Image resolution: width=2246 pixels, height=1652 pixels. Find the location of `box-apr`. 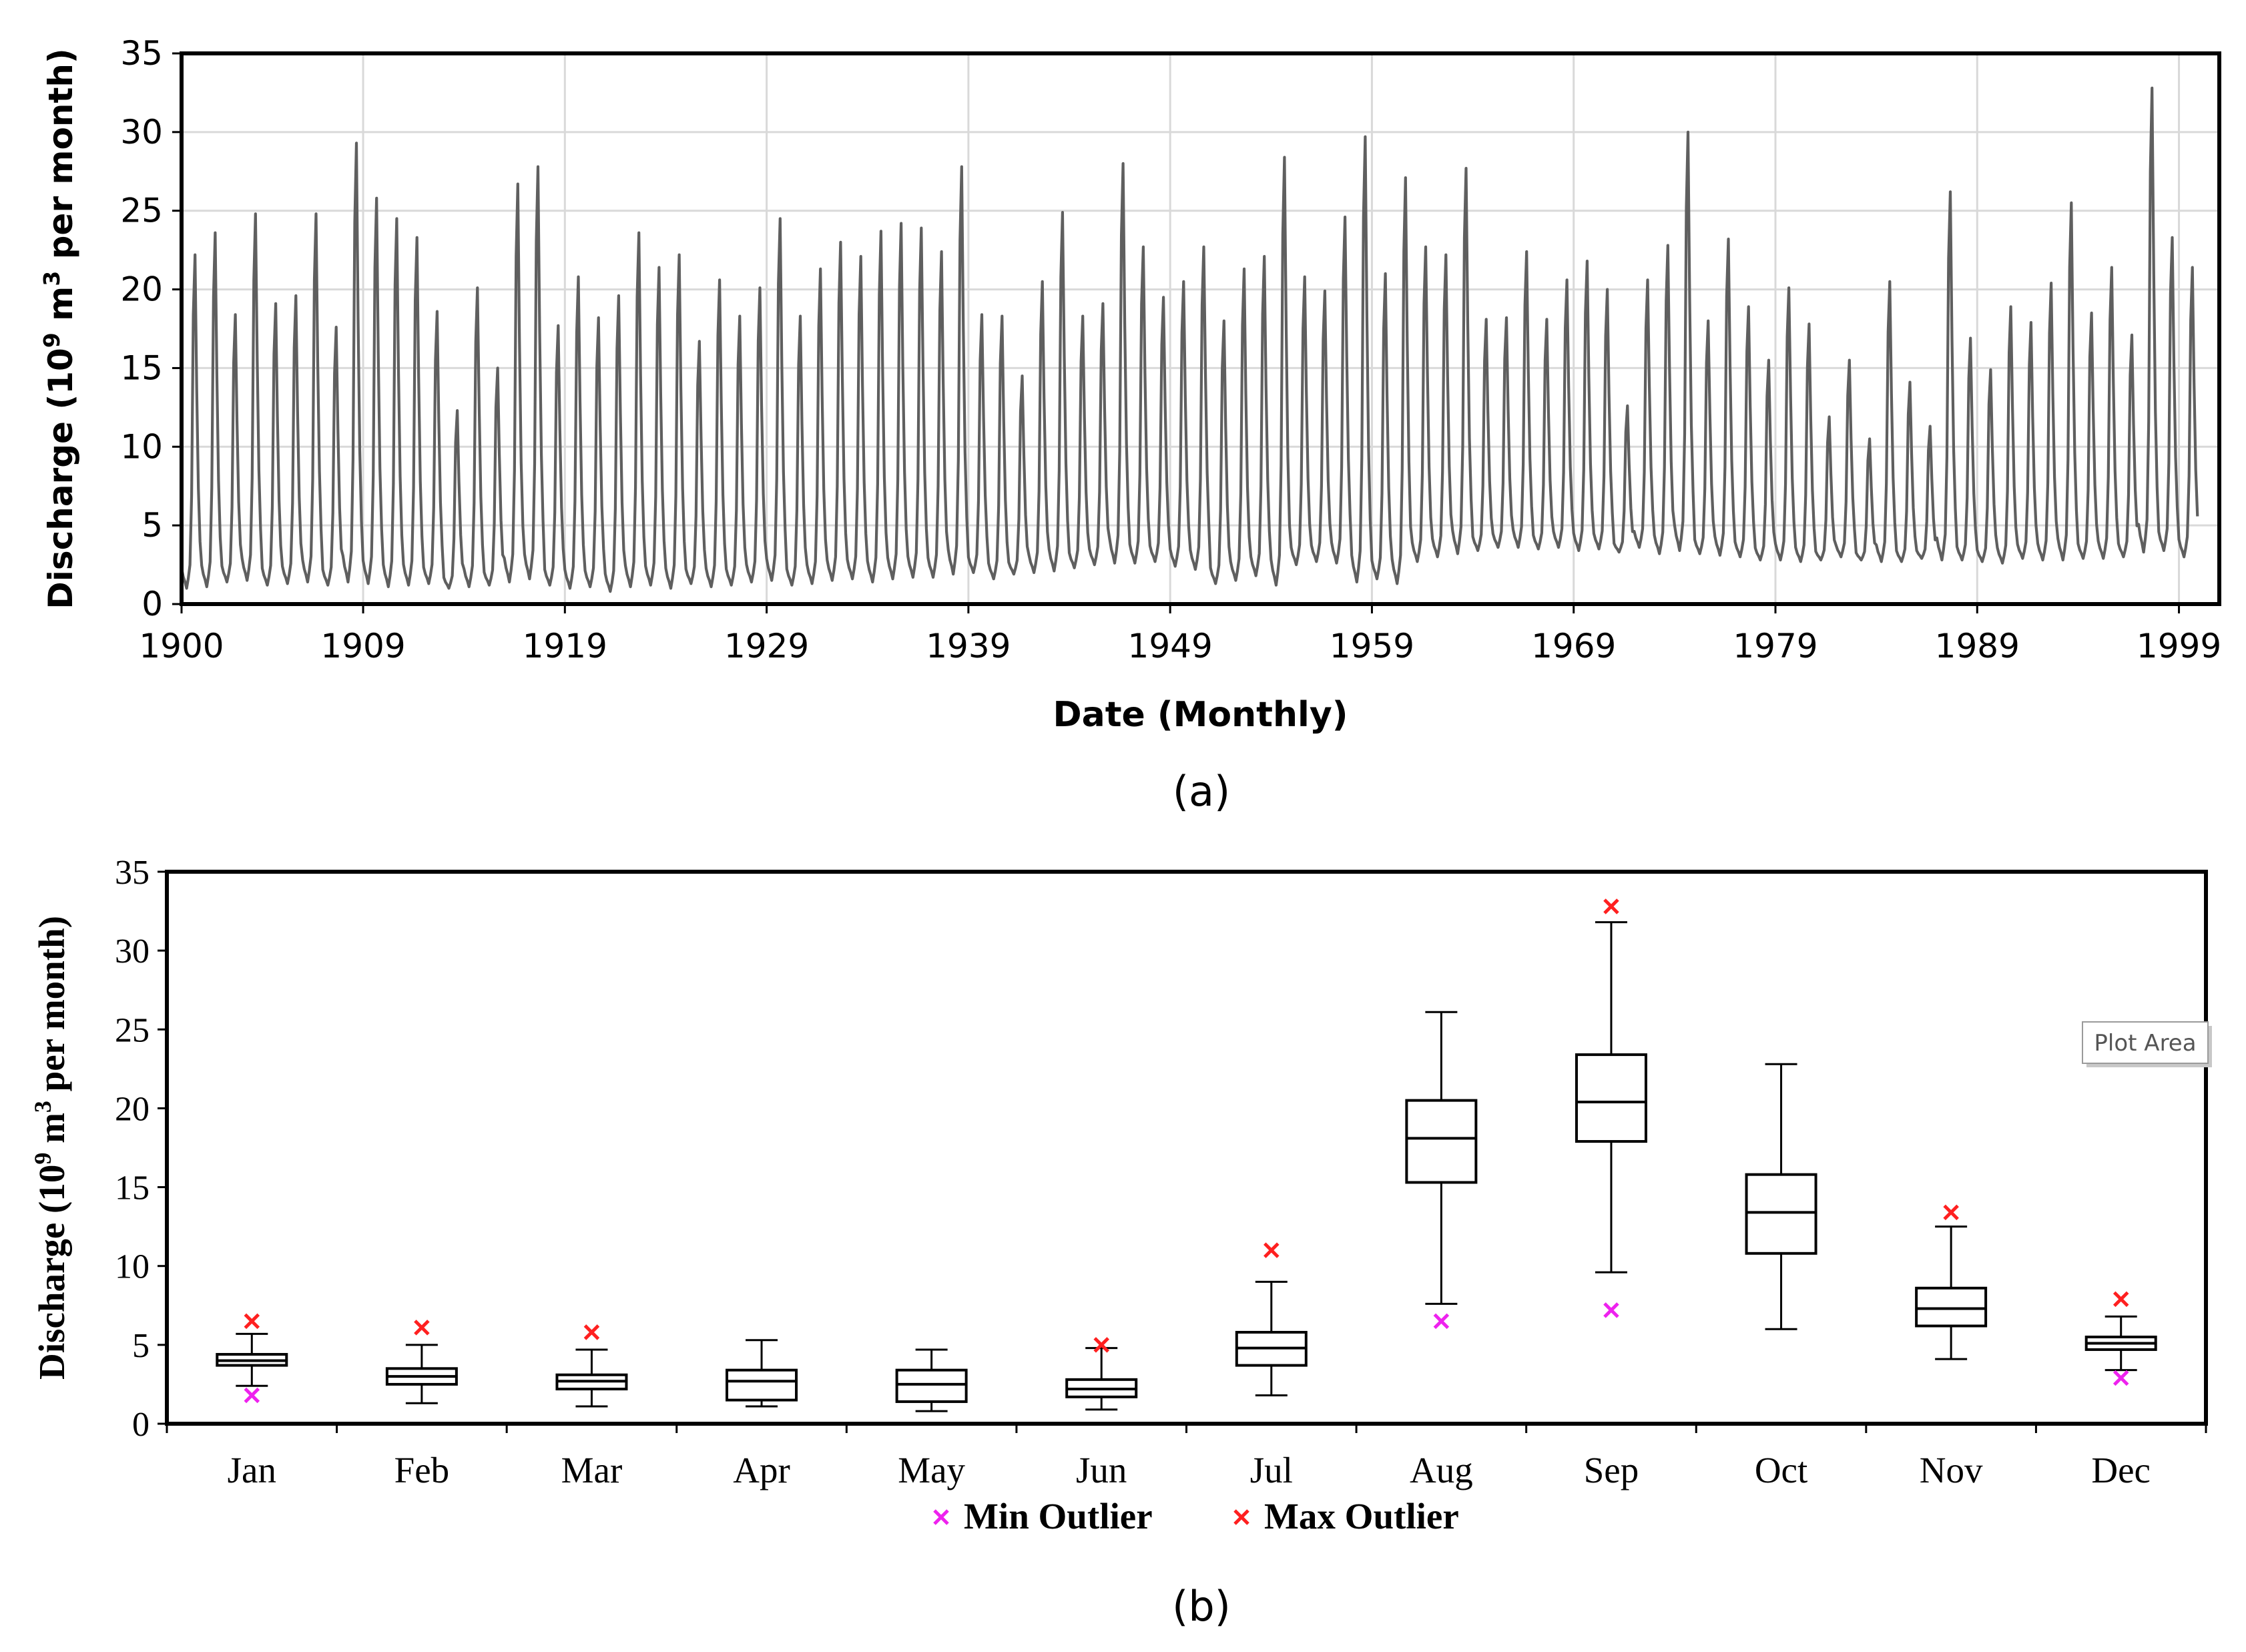

box-apr is located at coordinates (762, 1373).